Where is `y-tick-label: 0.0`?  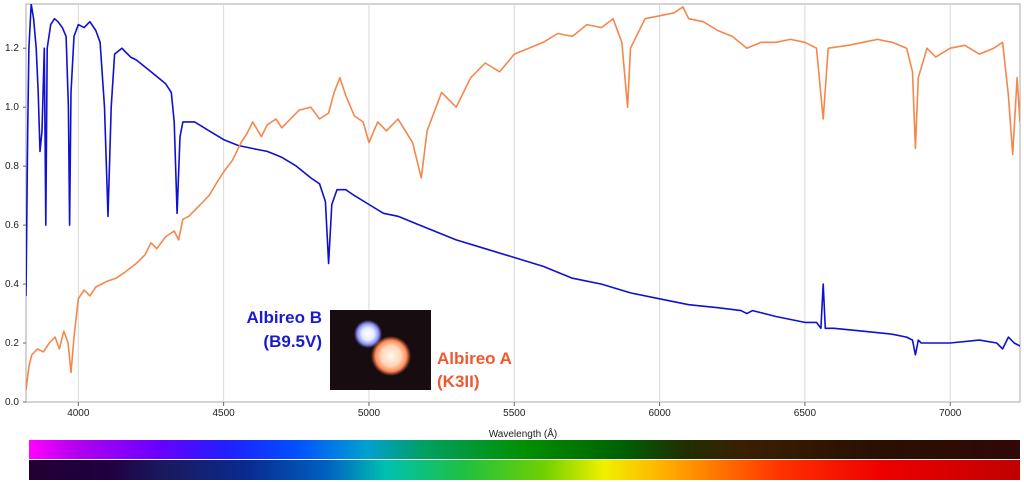
y-tick-label: 0.0 is located at coordinates (12, 402).